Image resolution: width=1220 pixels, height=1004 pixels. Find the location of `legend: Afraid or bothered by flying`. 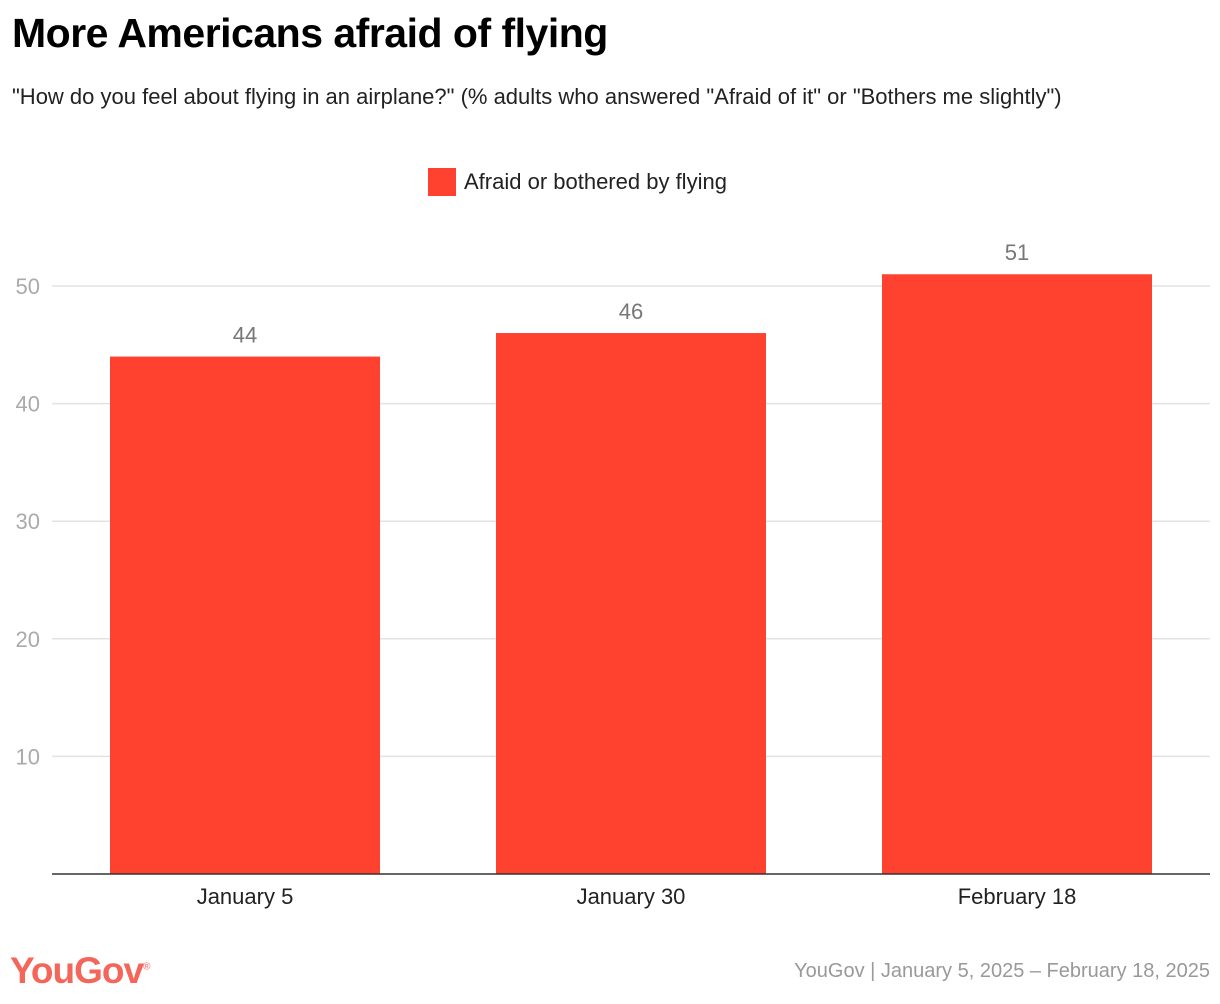

legend: Afraid or bothered by flying is located at coordinates (577, 182).